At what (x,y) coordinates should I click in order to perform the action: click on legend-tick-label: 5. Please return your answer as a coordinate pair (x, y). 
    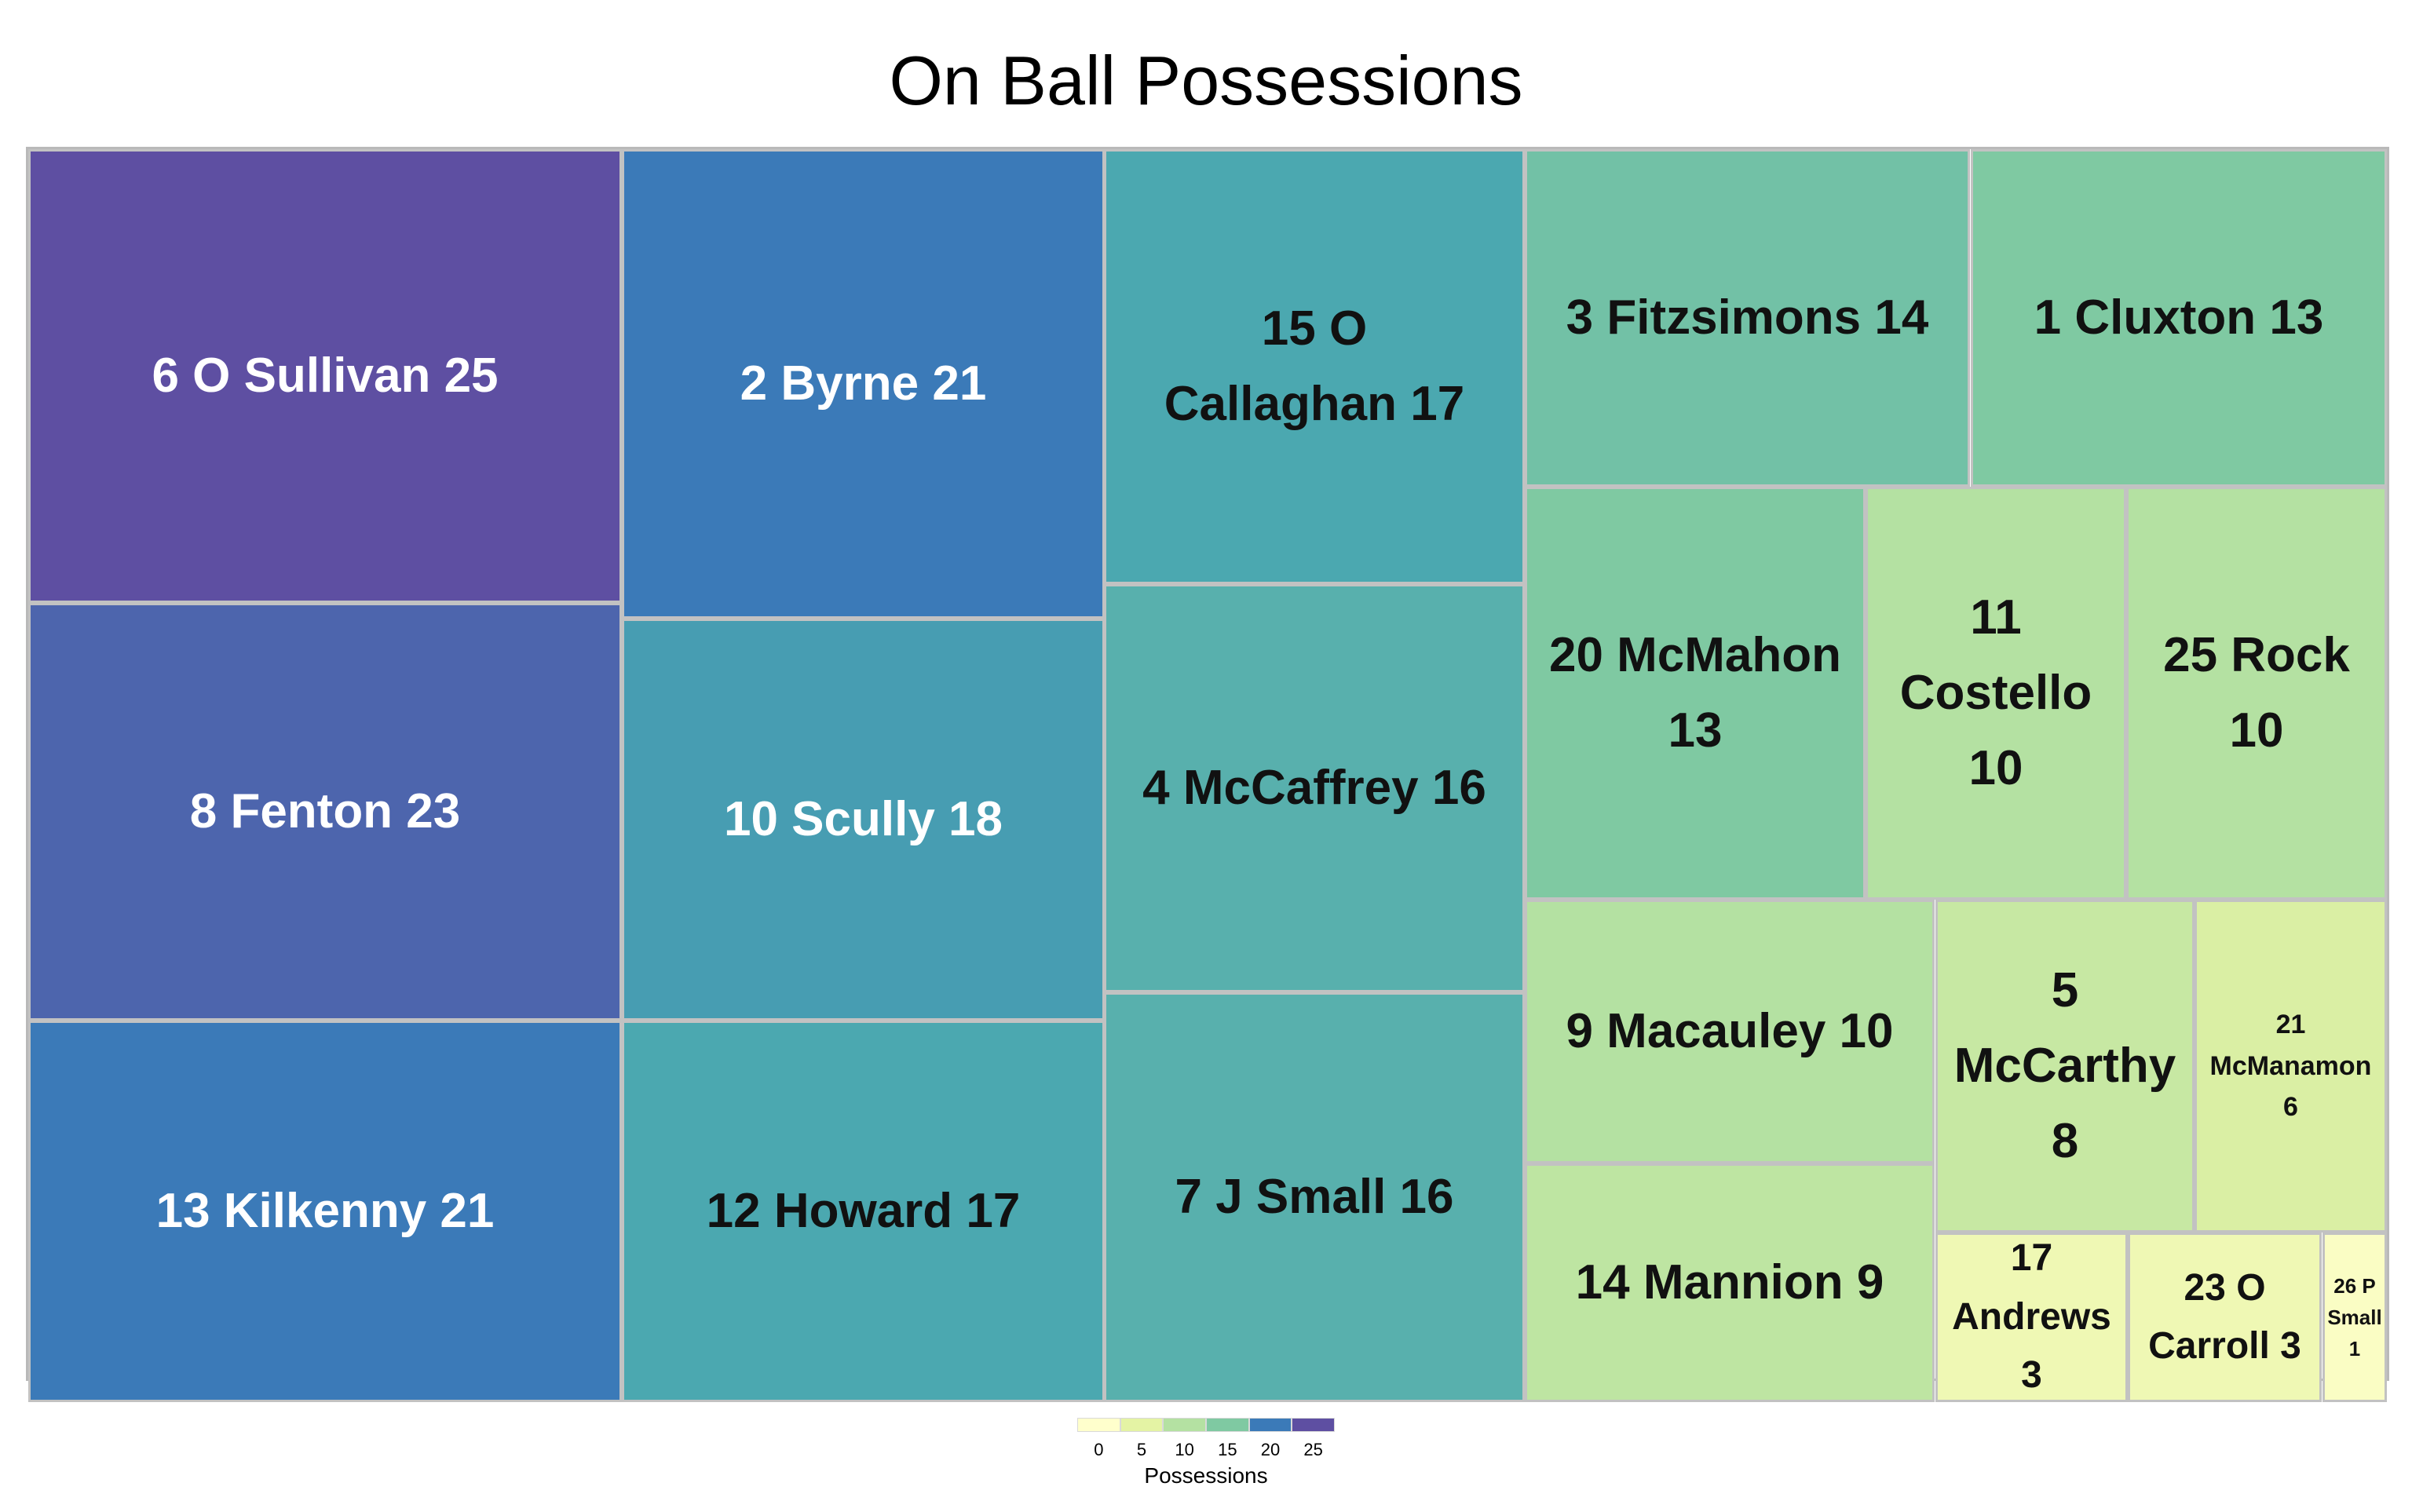
    Looking at the image, I should click on (1141, 1449).